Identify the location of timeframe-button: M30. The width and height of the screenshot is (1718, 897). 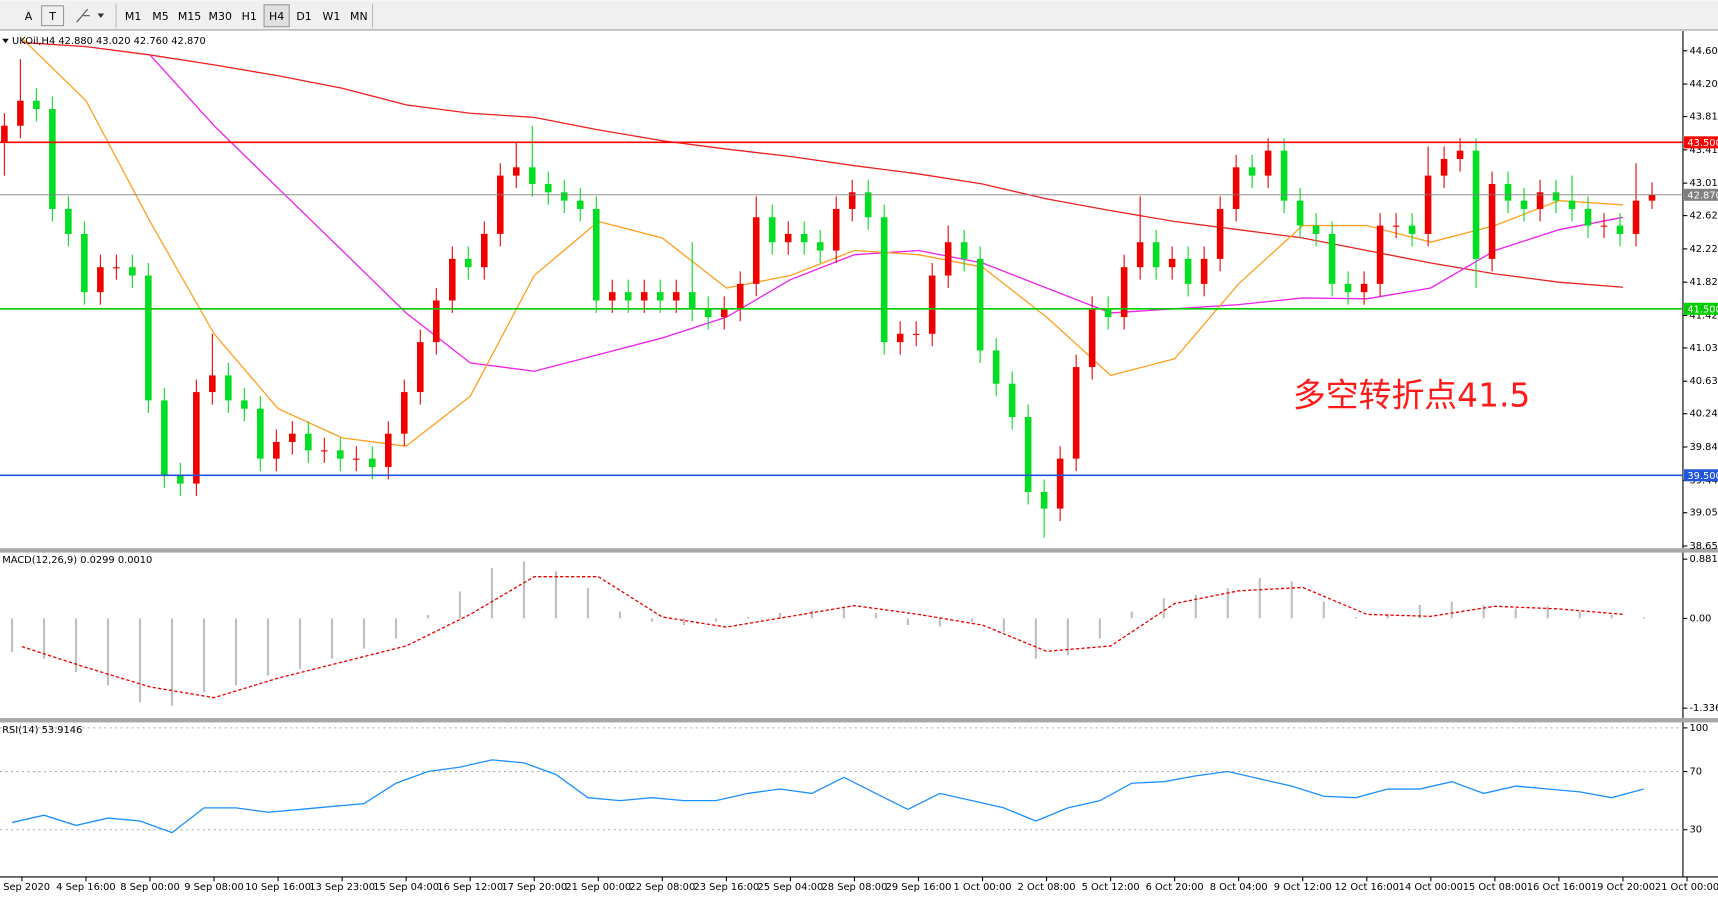
(220, 16).